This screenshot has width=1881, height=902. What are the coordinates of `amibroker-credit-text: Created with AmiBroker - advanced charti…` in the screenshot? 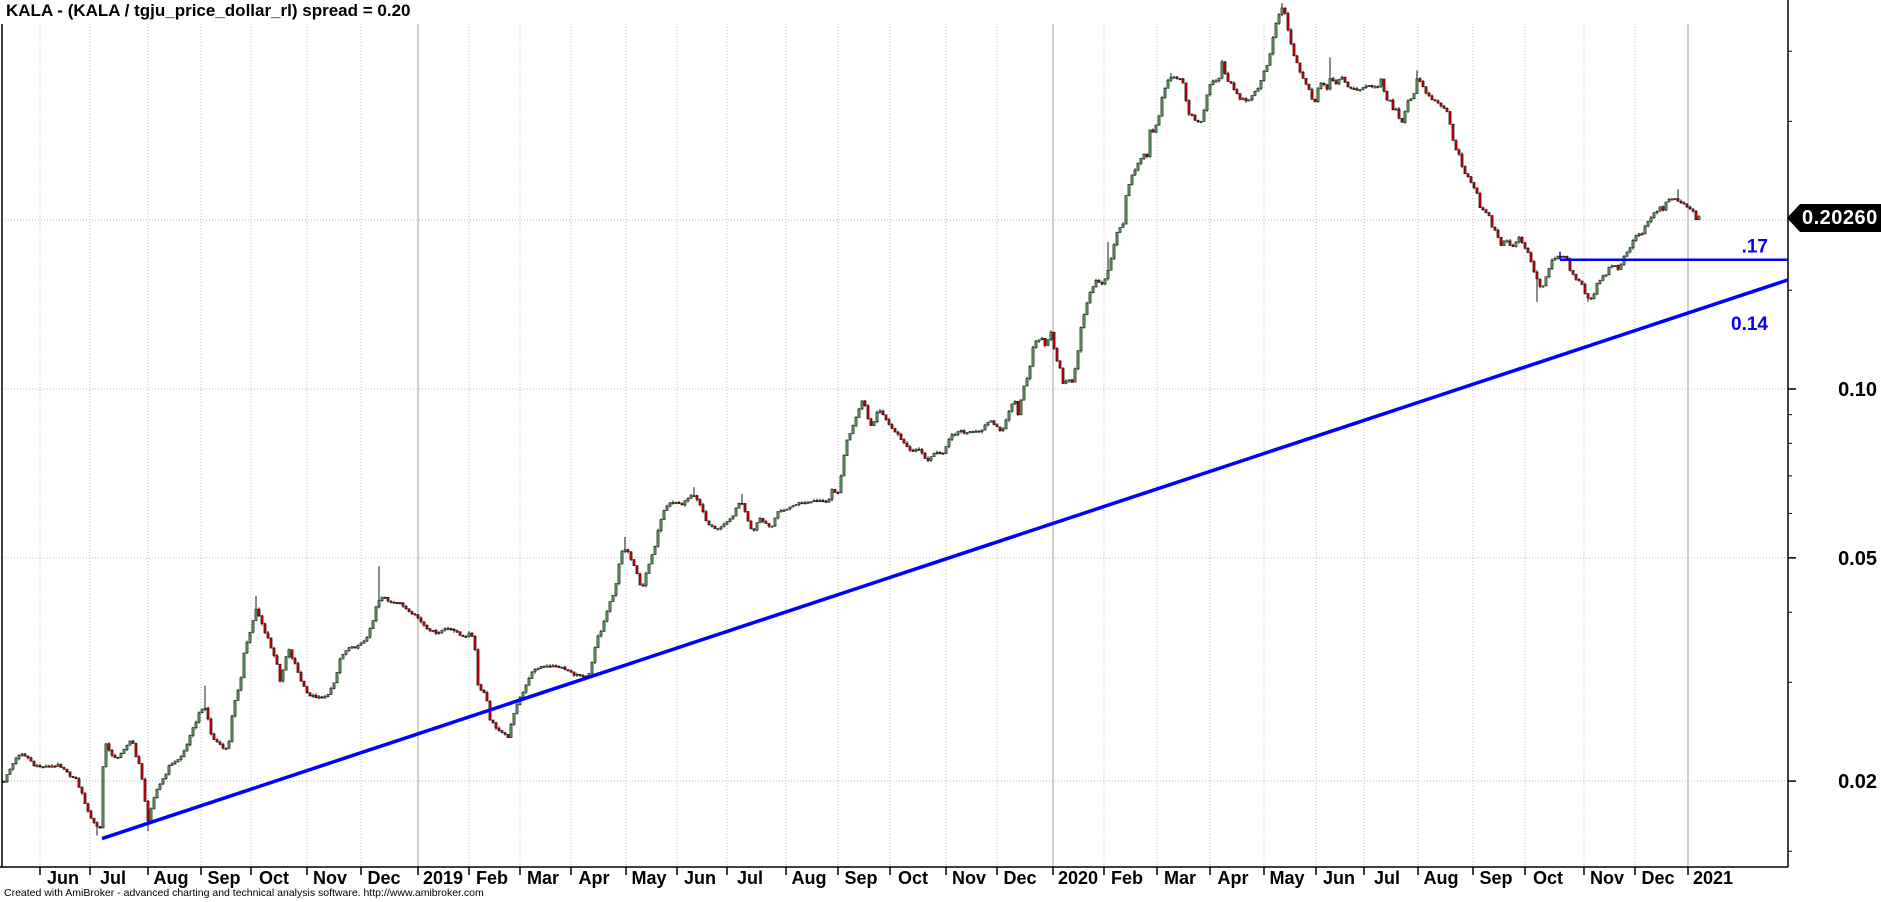 It's located at (244, 893).